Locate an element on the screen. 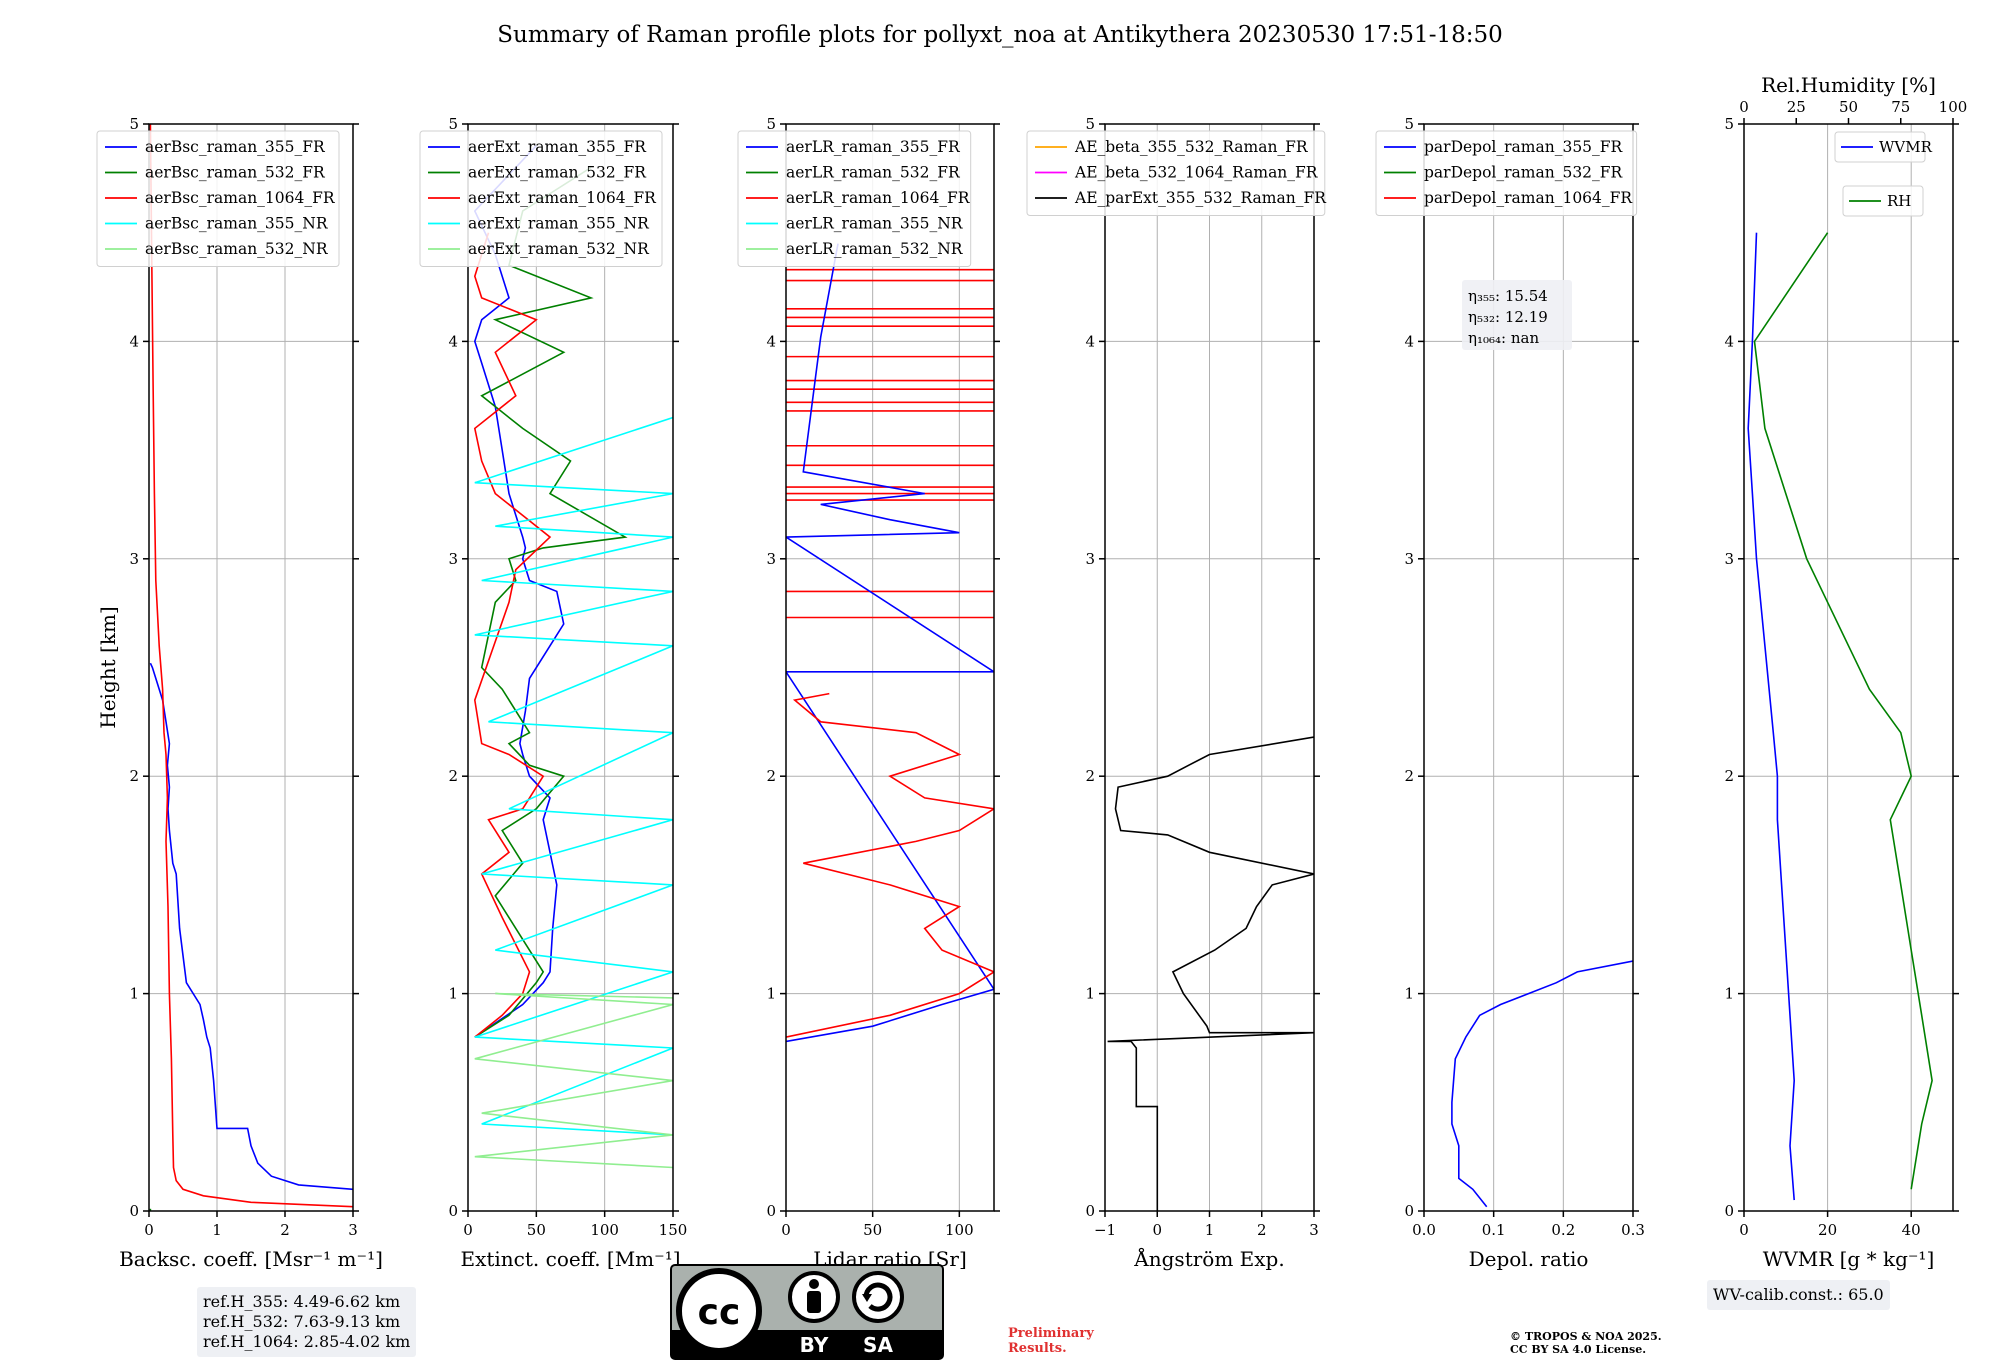 Image resolution: width=2000 pixels, height=1360 pixels. x-tick-label: 0.1 is located at coordinates (1494, 1230).